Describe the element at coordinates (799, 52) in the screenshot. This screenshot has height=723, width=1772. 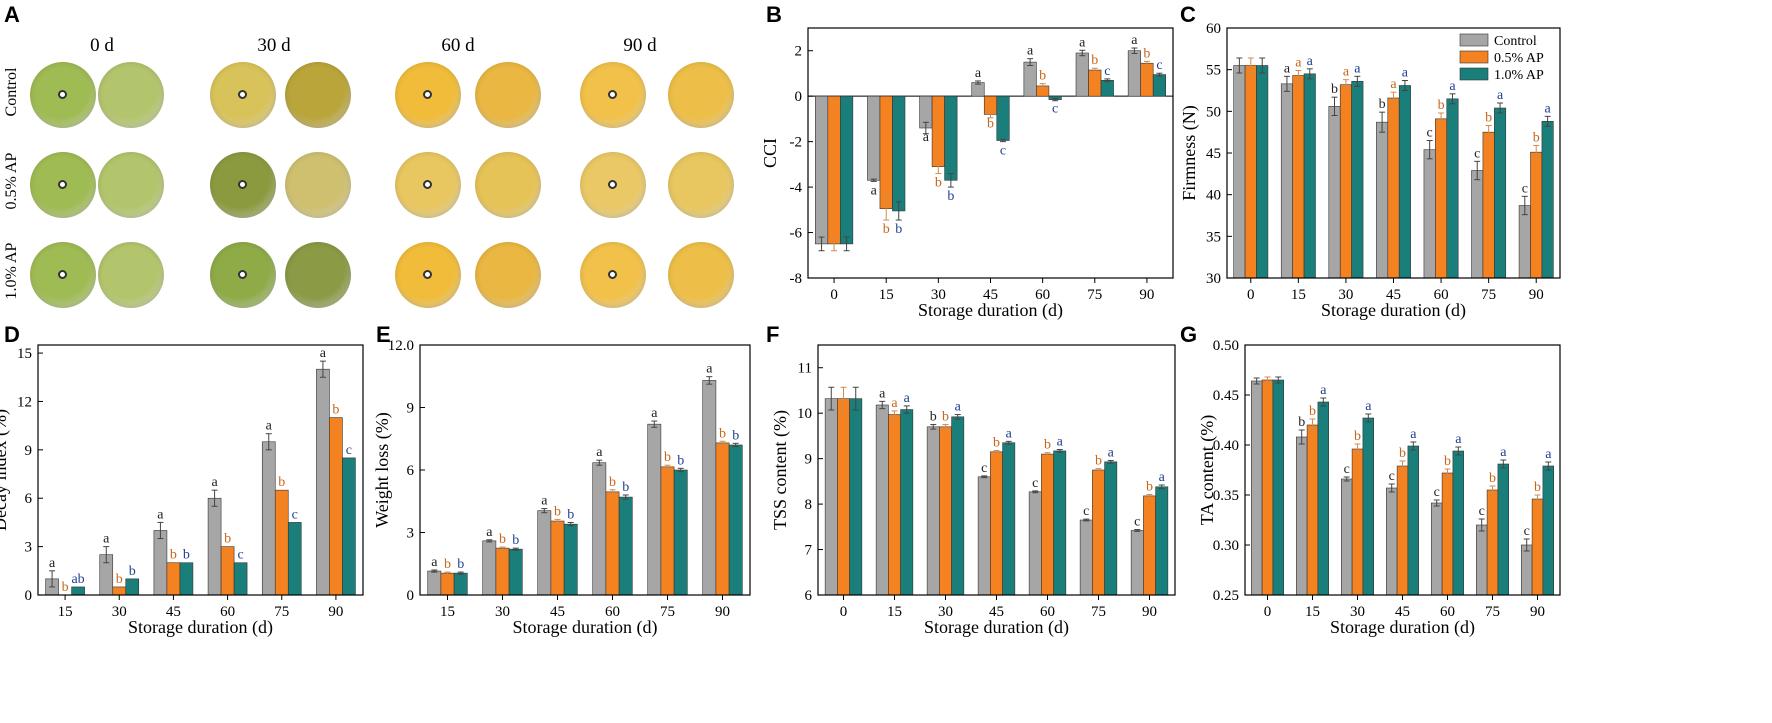
I see `y-tick-label: 2` at that location.